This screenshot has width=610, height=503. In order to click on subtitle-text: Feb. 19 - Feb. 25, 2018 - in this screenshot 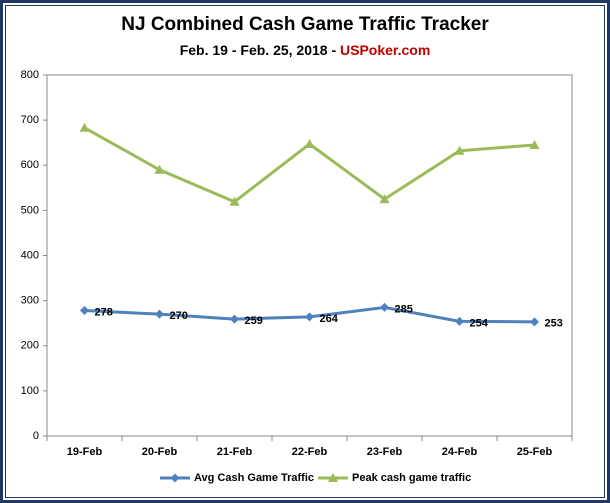, I will do `click(260, 50)`.